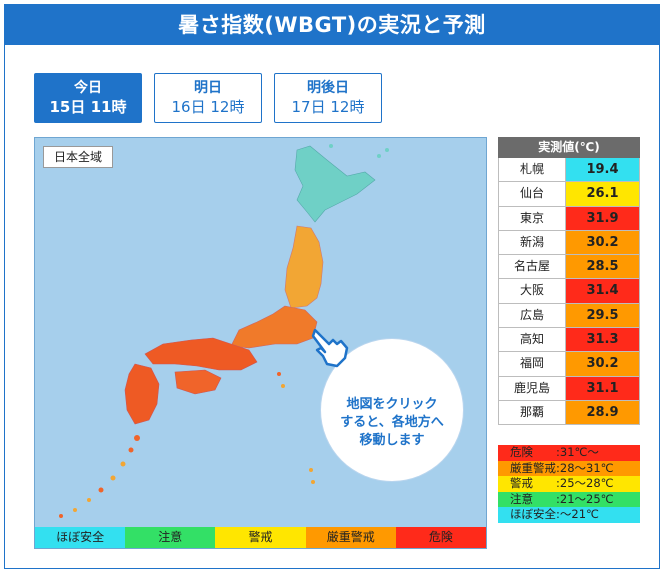 The width and height of the screenshot is (664, 573). Describe the element at coordinates (577, 452) in the screenshot. I see `scale-level-range: :31℃～` at that location.